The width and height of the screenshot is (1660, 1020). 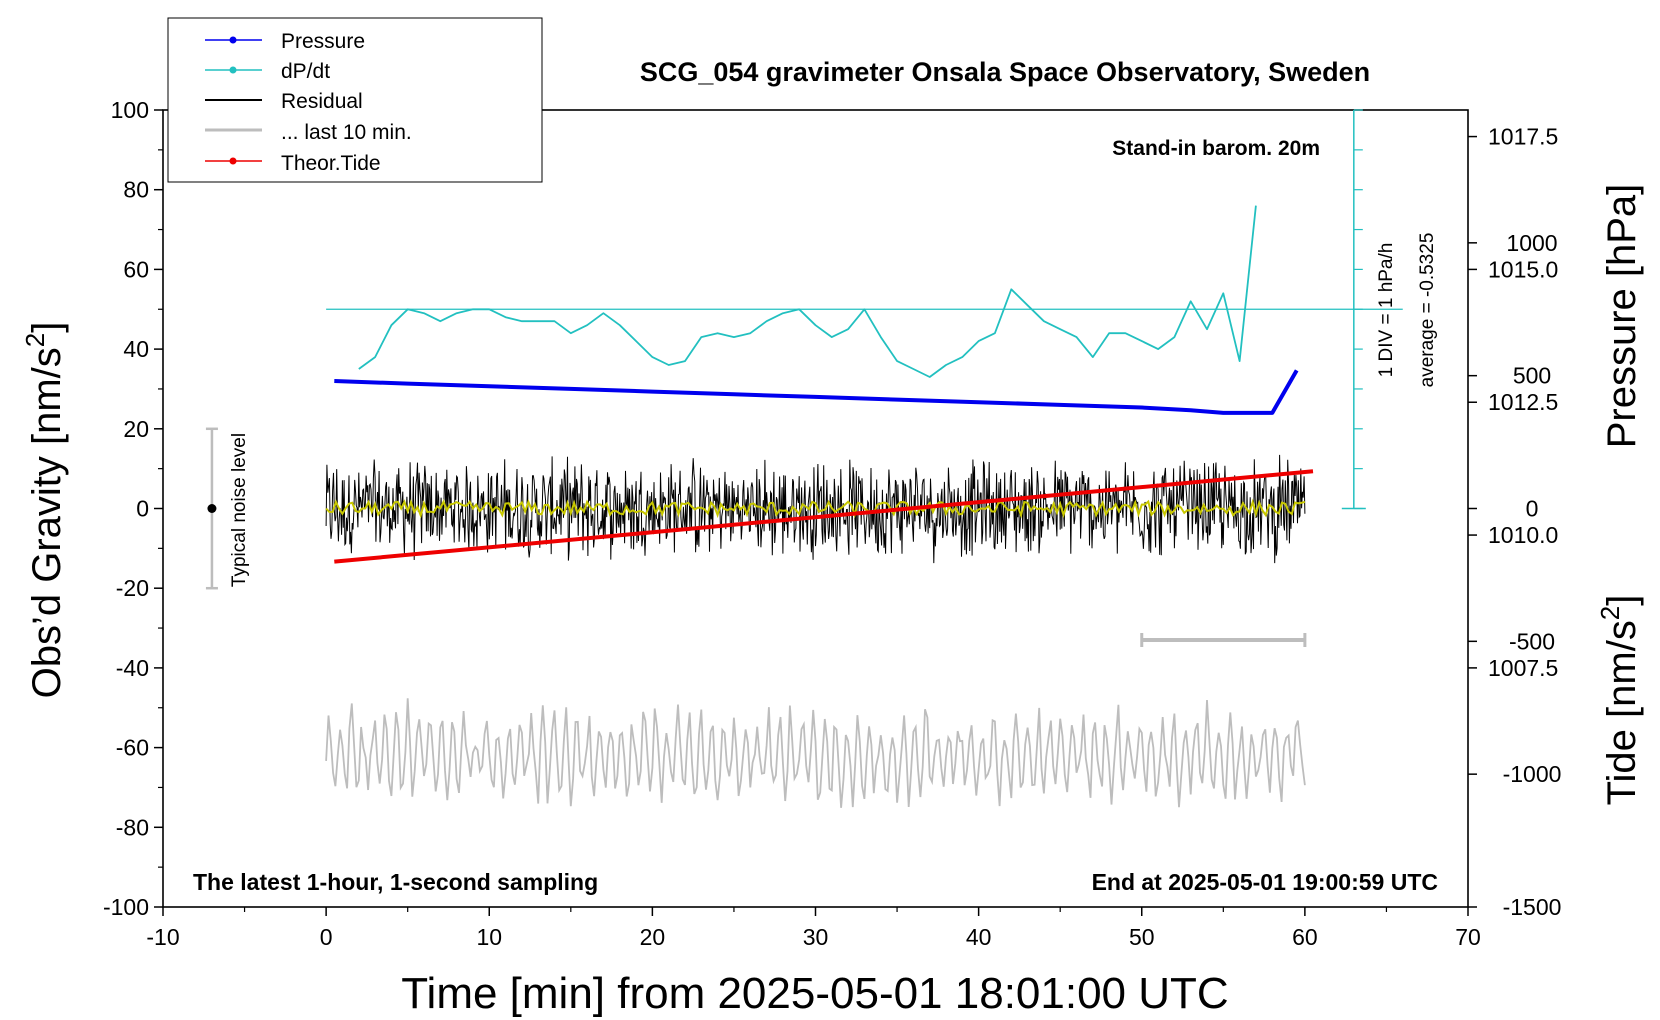 I want to click on y-left-label-close: ], so click(x=47, y=327).